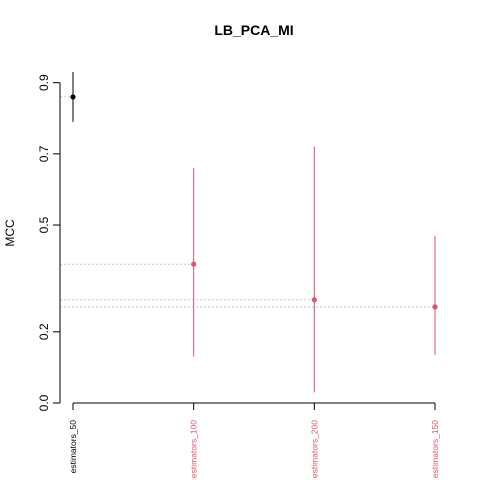 This screenshot has height=480, width=480. Describe the element at coordinates (435, 449) in the screenshot. I see `x-tick-label: estimators_150` at that location.